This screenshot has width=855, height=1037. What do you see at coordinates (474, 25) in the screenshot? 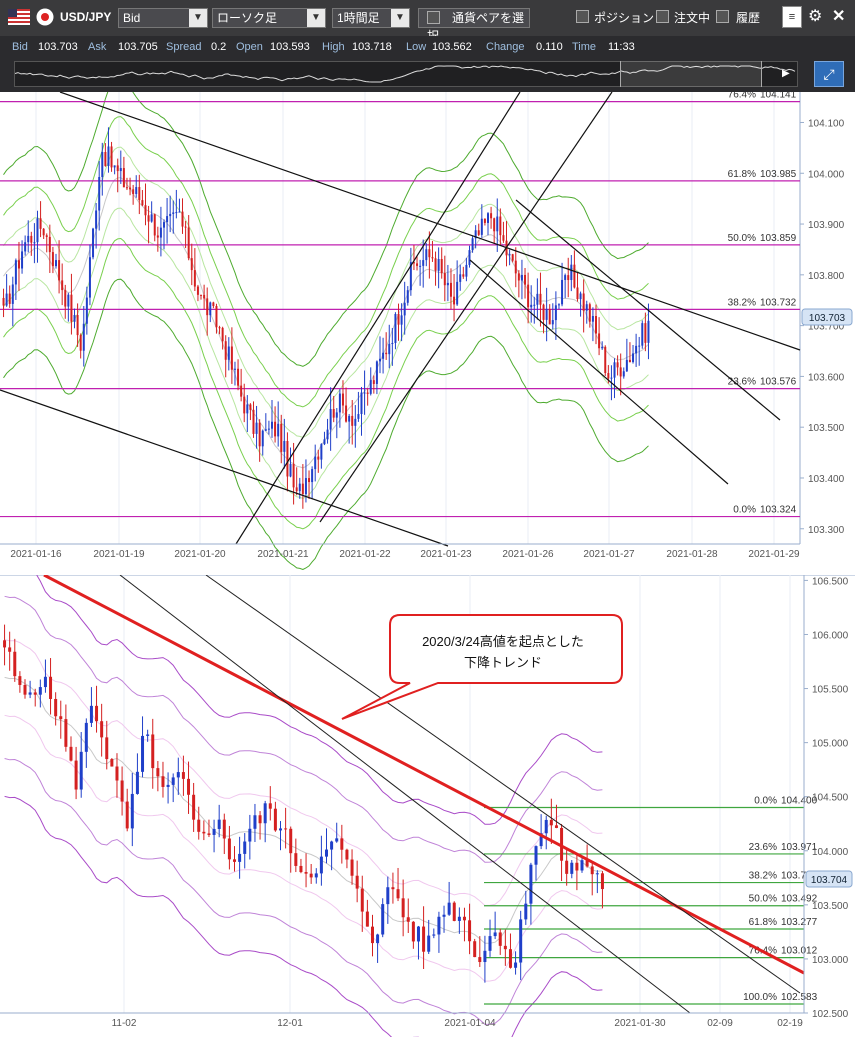
I see `select-pair-button: 通貨ペアを選択` at bounding box center [474, 25].